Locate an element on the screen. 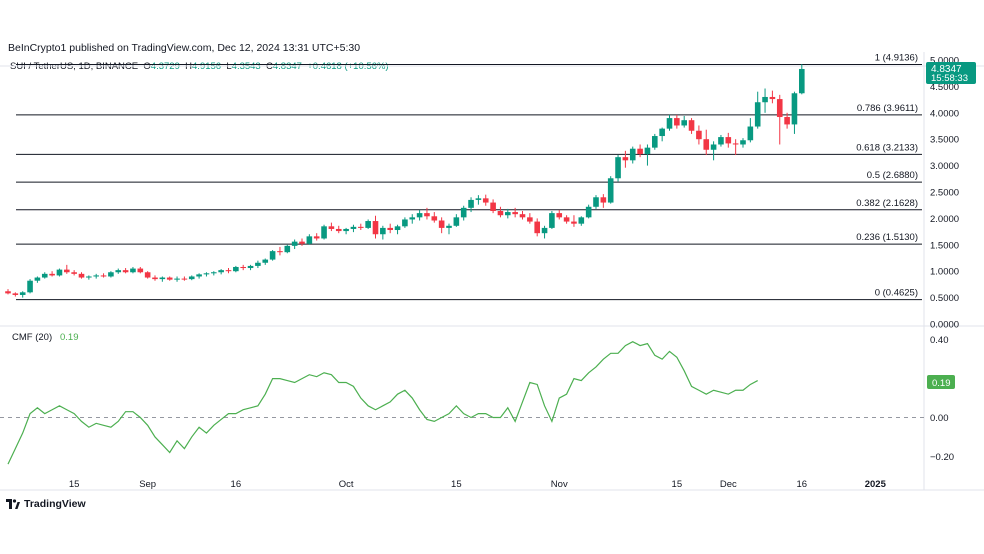  price-tick-label: 5.0000 is located at coordinates (944, 61).